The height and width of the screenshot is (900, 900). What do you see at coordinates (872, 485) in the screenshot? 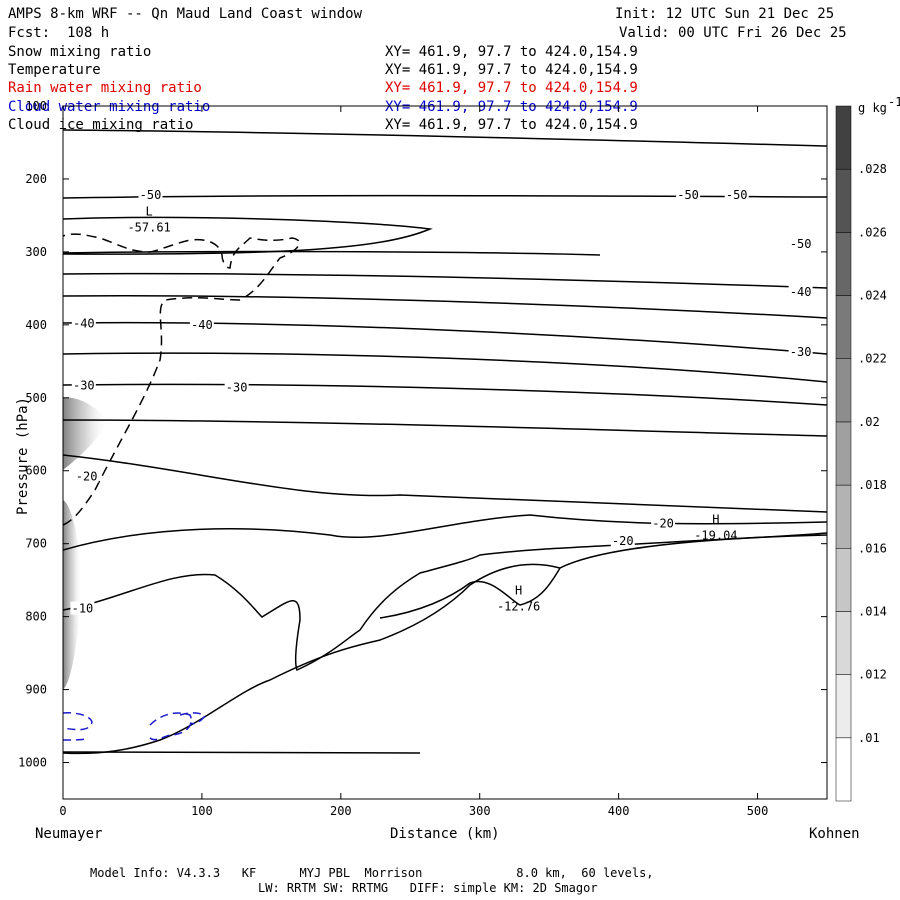
I see `colorbar-tick-label: .018` at bounding box center [872, 485].